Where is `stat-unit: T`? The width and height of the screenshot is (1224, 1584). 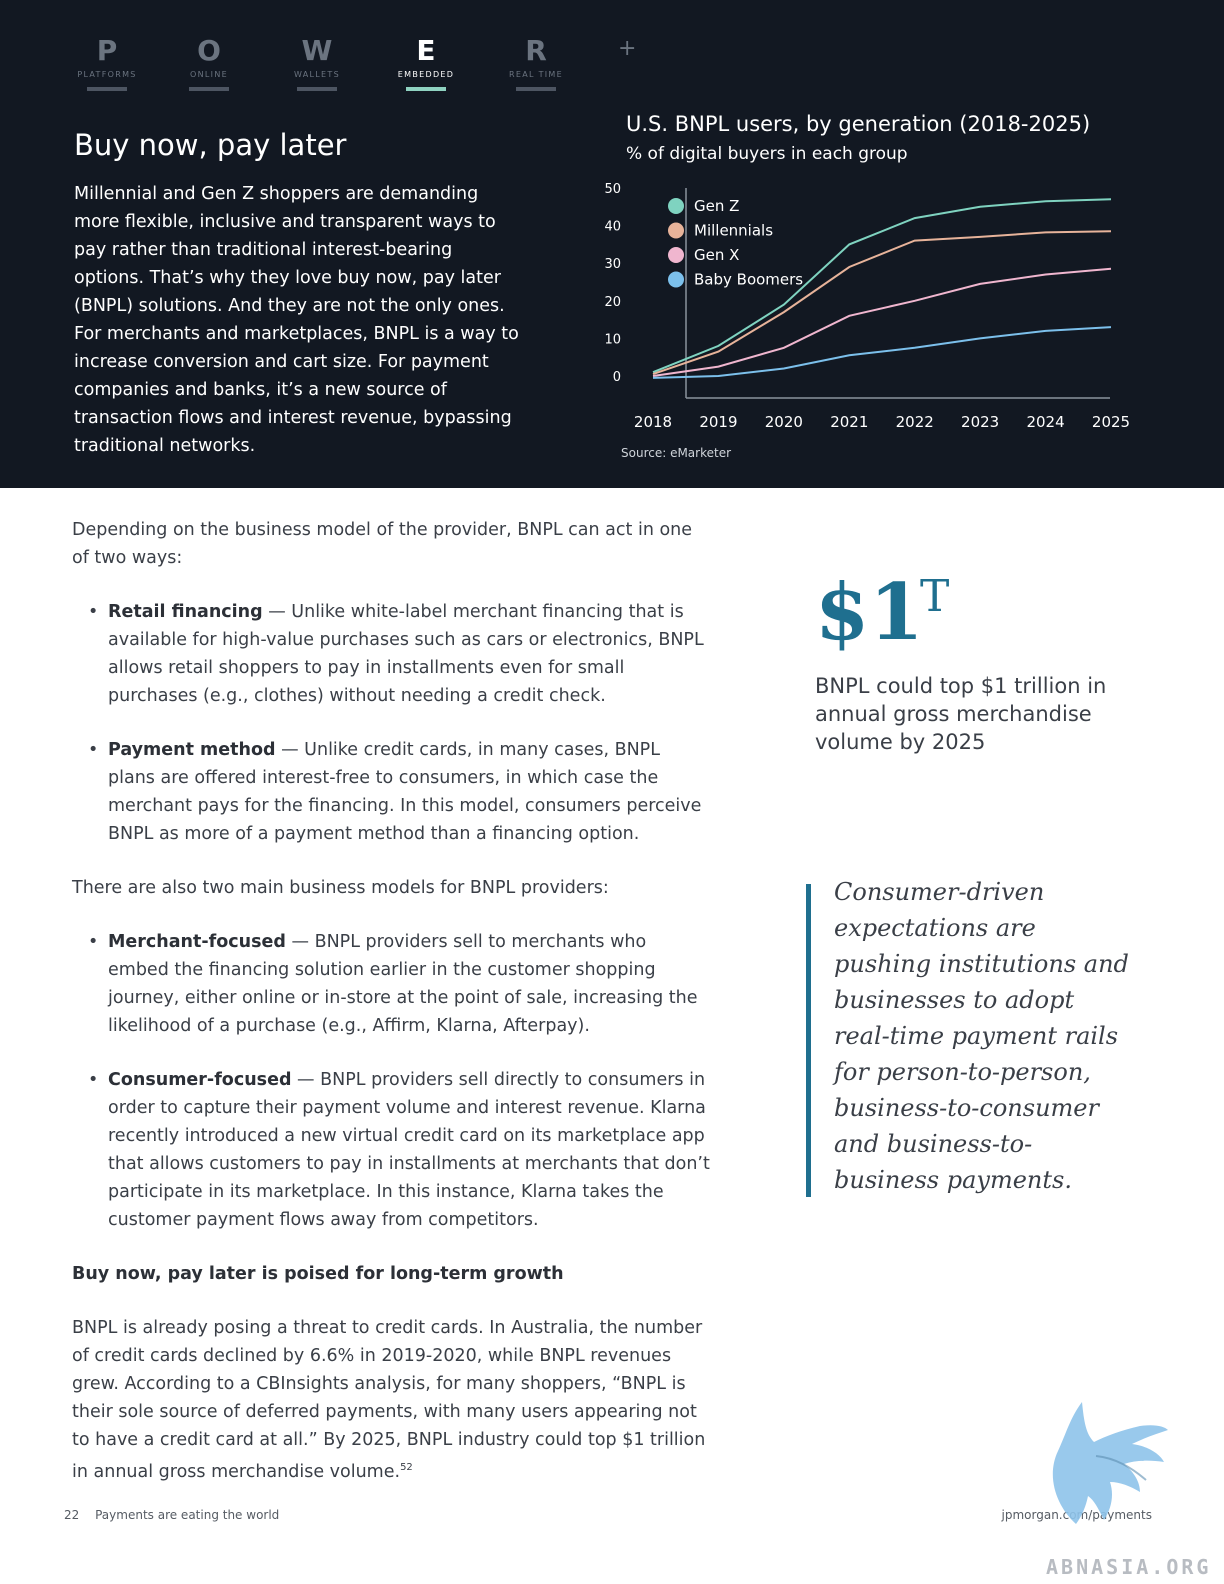 stat-unit: T is located at coordinates (935, 596).